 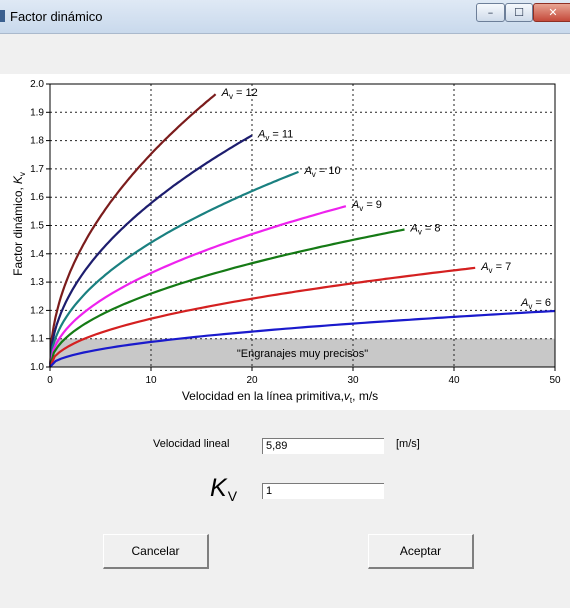 I want to click on y-axis-label: Factor dinámico, Kv, so click(x=19, y=224).